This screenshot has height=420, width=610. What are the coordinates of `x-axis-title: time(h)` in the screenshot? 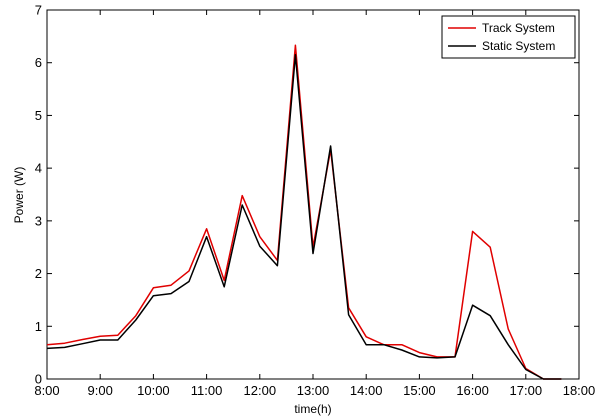 It's located at (312, 409).